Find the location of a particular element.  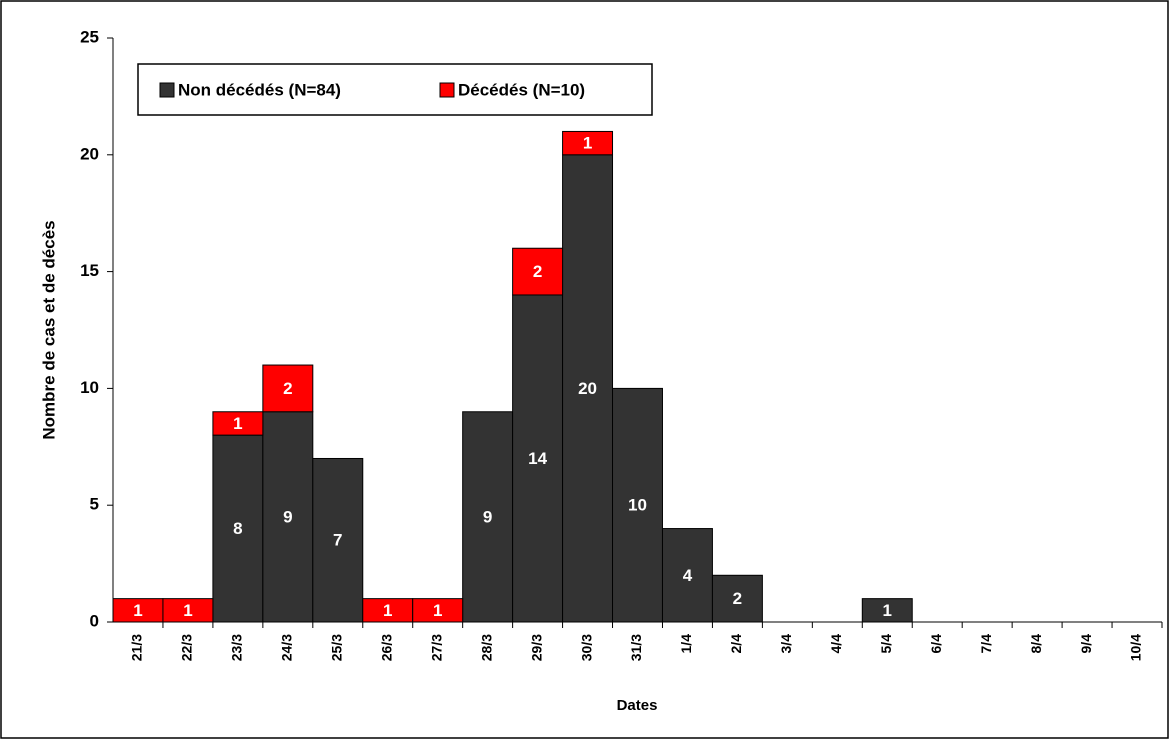

x-tick-label: 4/4 is located at coordinates (836, 644).